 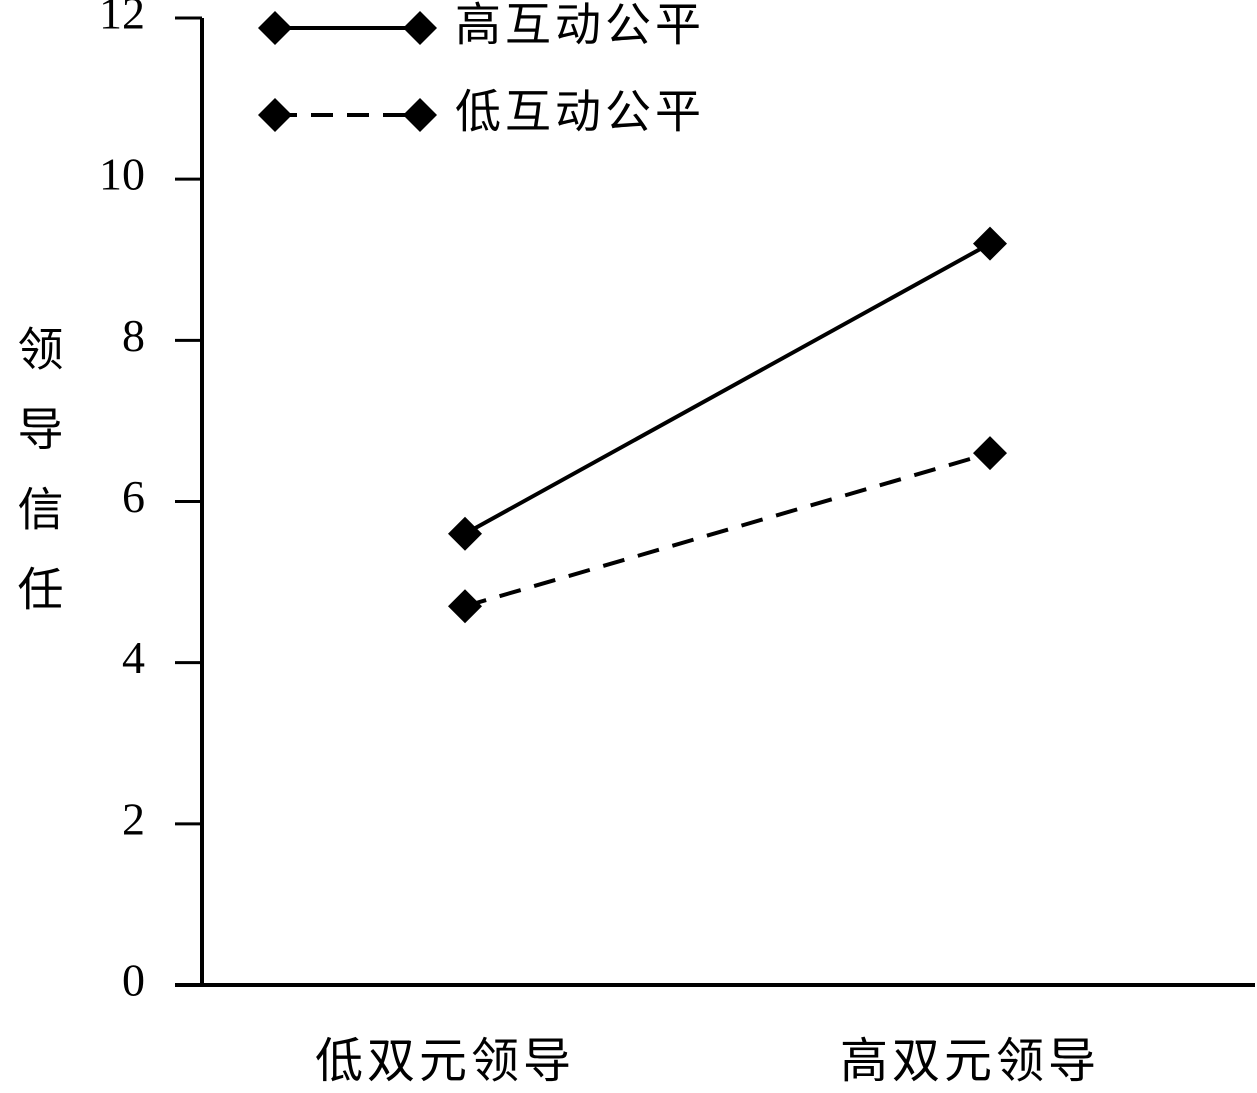 What do you see at coordinates (970, 1061) in the screenshot?
I see `x-tick-label: 高双元领导` at bounding box center [970, 1061].